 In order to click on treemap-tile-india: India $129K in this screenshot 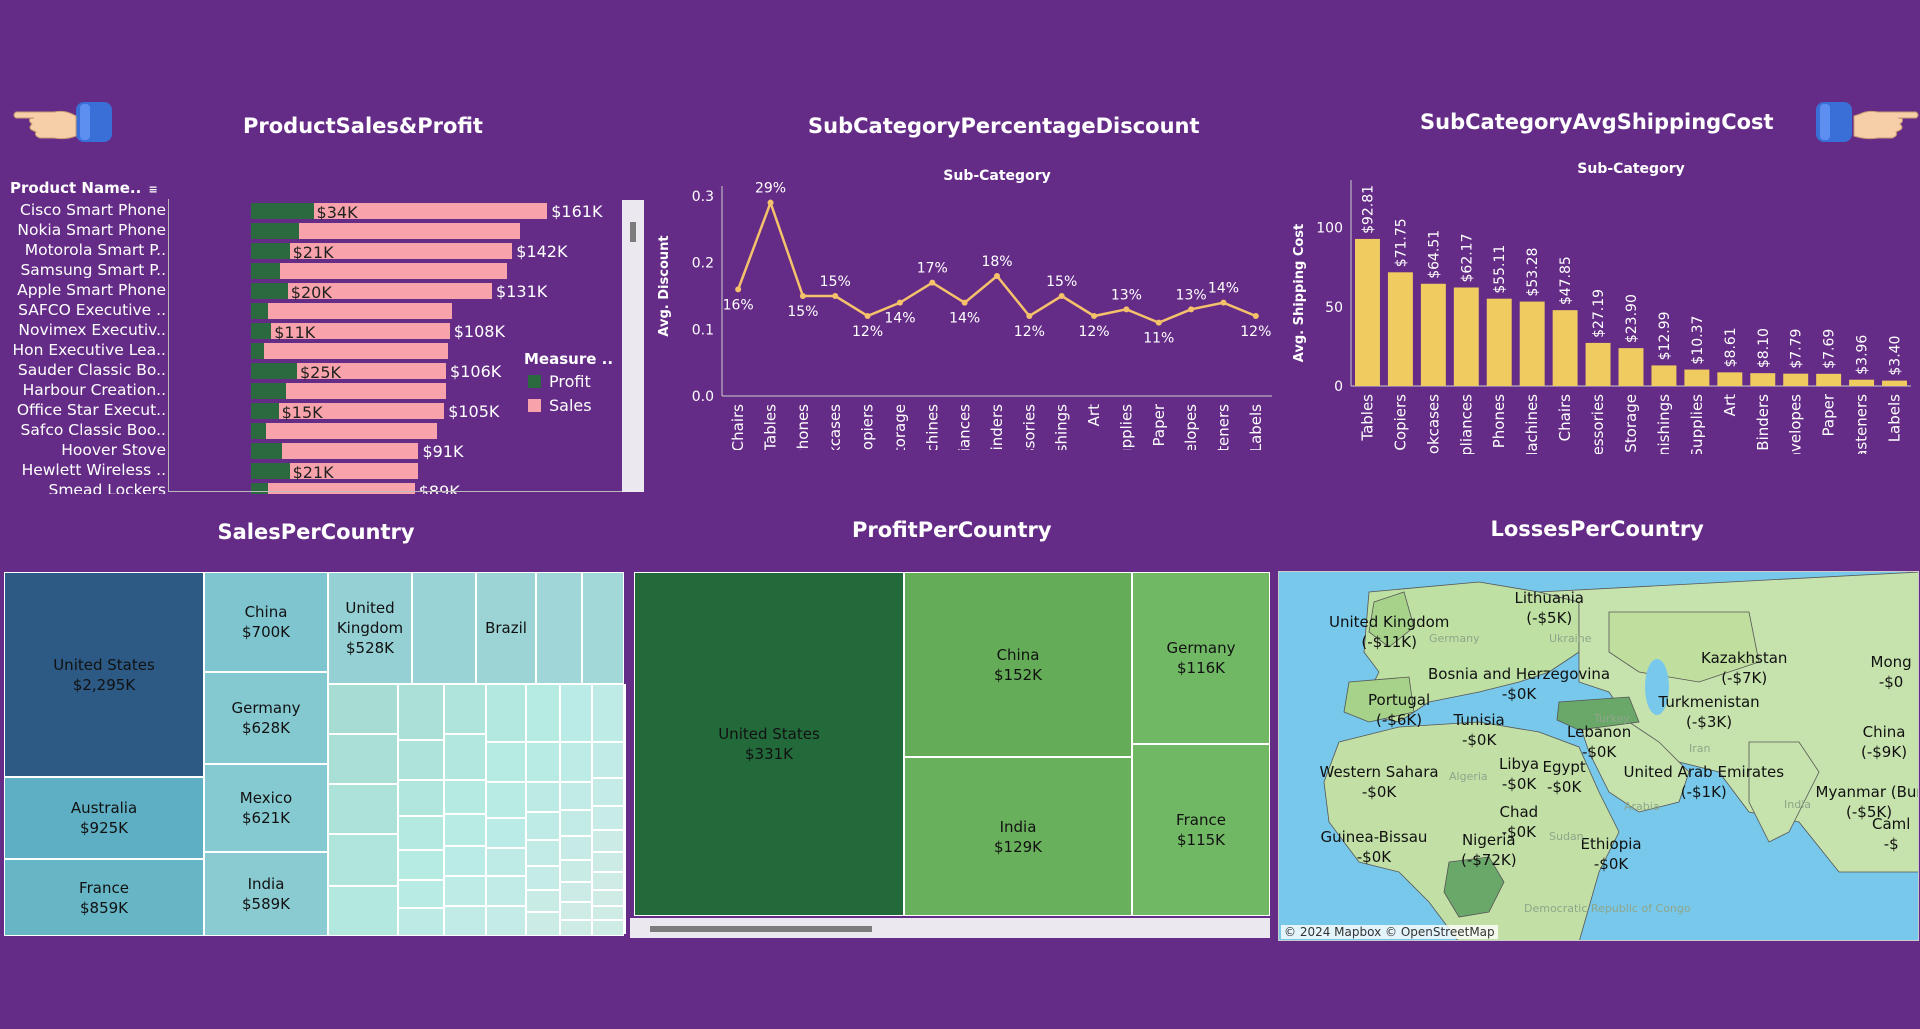, I will do `click(1018, 836)`.